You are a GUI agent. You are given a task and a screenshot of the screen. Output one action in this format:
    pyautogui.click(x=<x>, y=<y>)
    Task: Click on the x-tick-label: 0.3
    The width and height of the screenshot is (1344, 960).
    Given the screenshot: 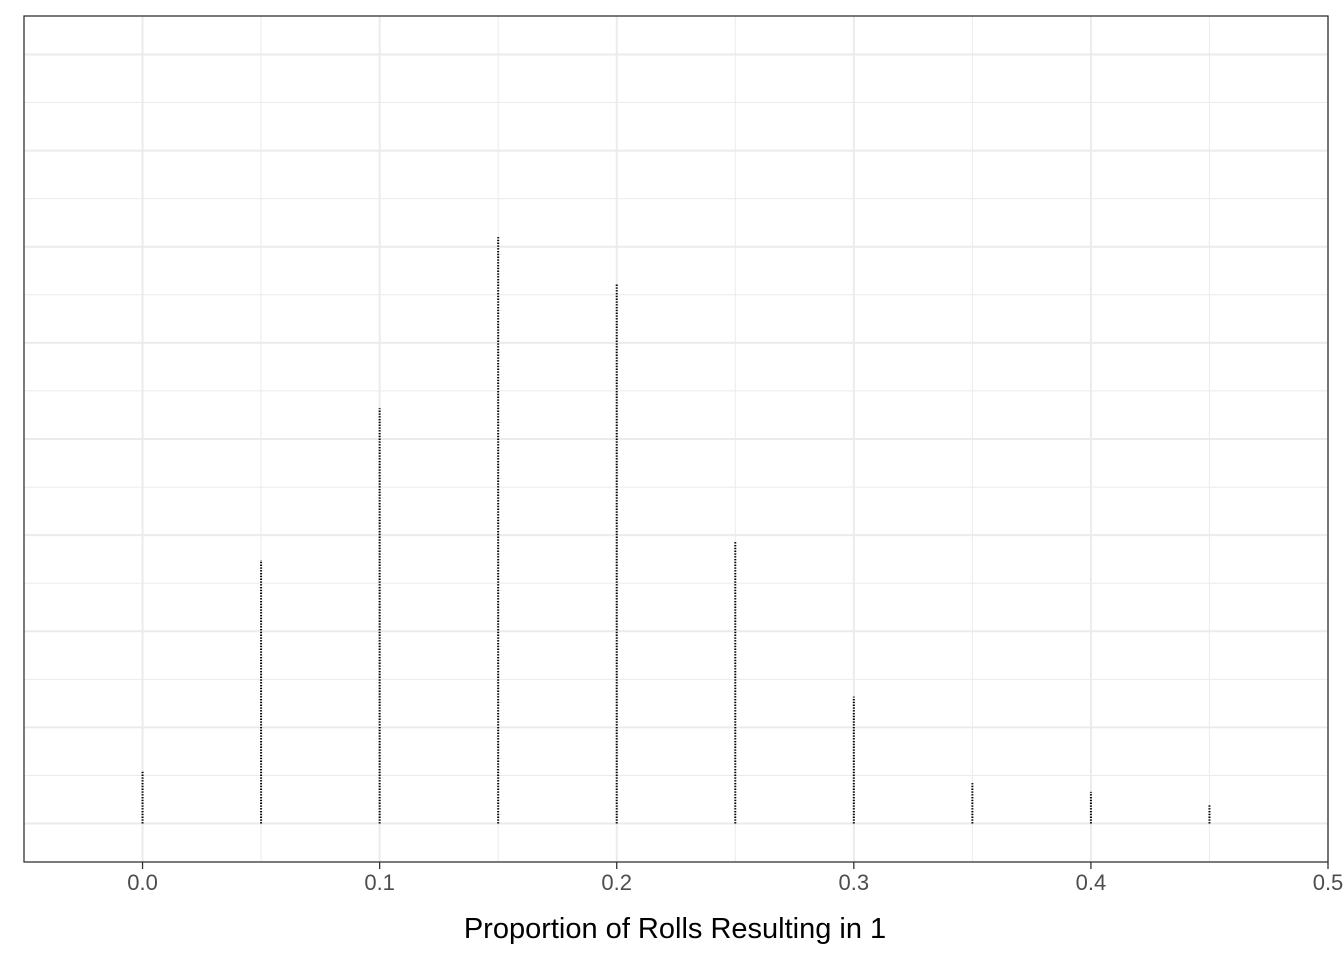 What is the action you would take?
    pyautogui.click(x=854, y=882)
    